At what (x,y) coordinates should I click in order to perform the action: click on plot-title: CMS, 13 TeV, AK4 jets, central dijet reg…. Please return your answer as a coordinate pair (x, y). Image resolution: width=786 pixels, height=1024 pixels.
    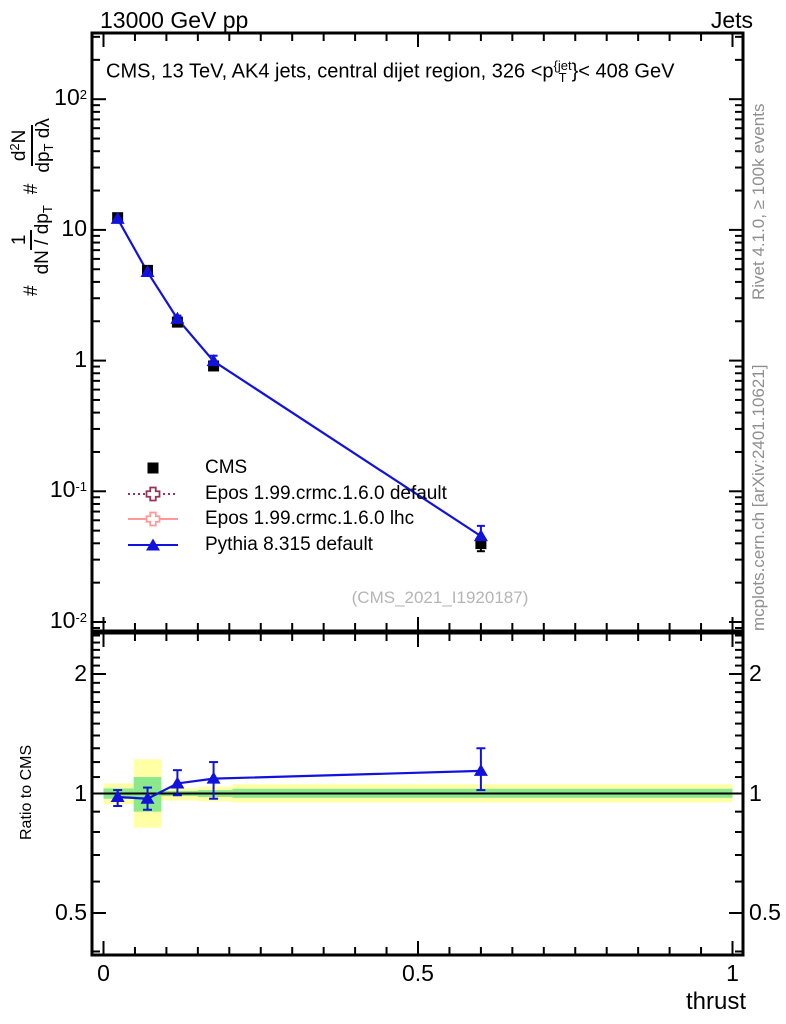
    Looking at the image, I should click on (390, 72).